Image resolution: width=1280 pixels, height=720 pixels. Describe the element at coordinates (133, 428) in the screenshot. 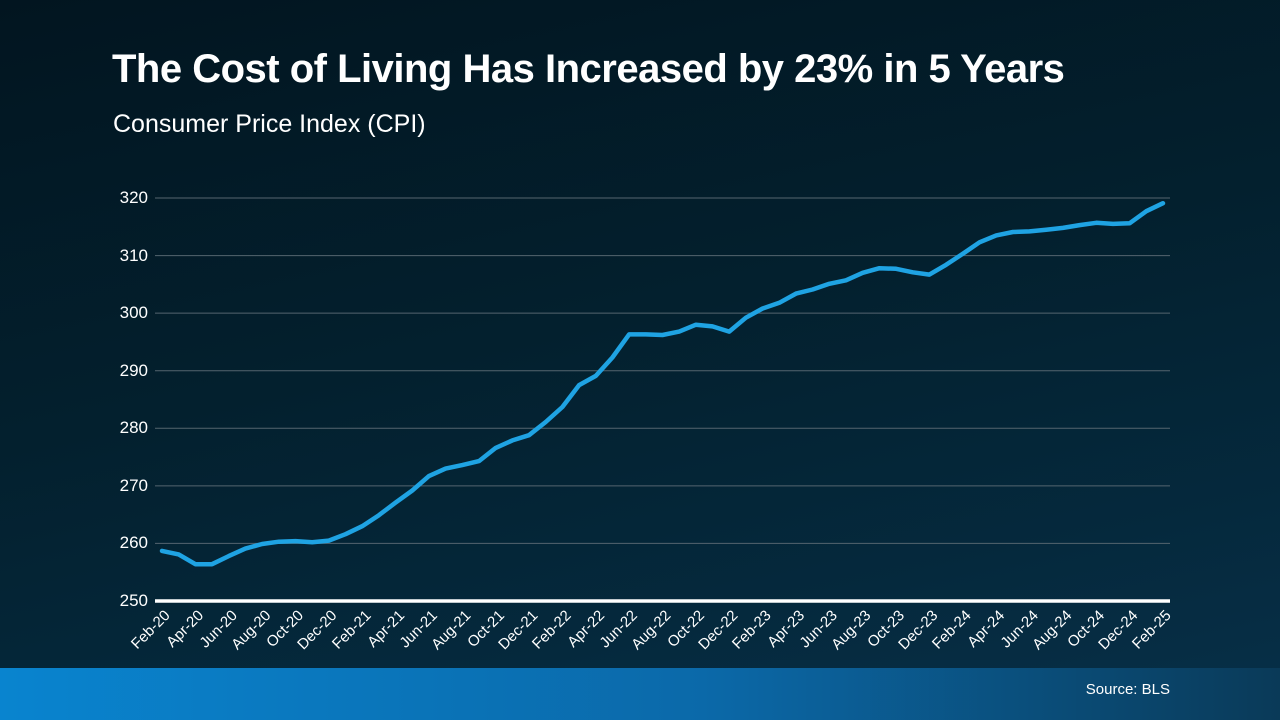

I see `y-axis-tick-label: 280` at that location.